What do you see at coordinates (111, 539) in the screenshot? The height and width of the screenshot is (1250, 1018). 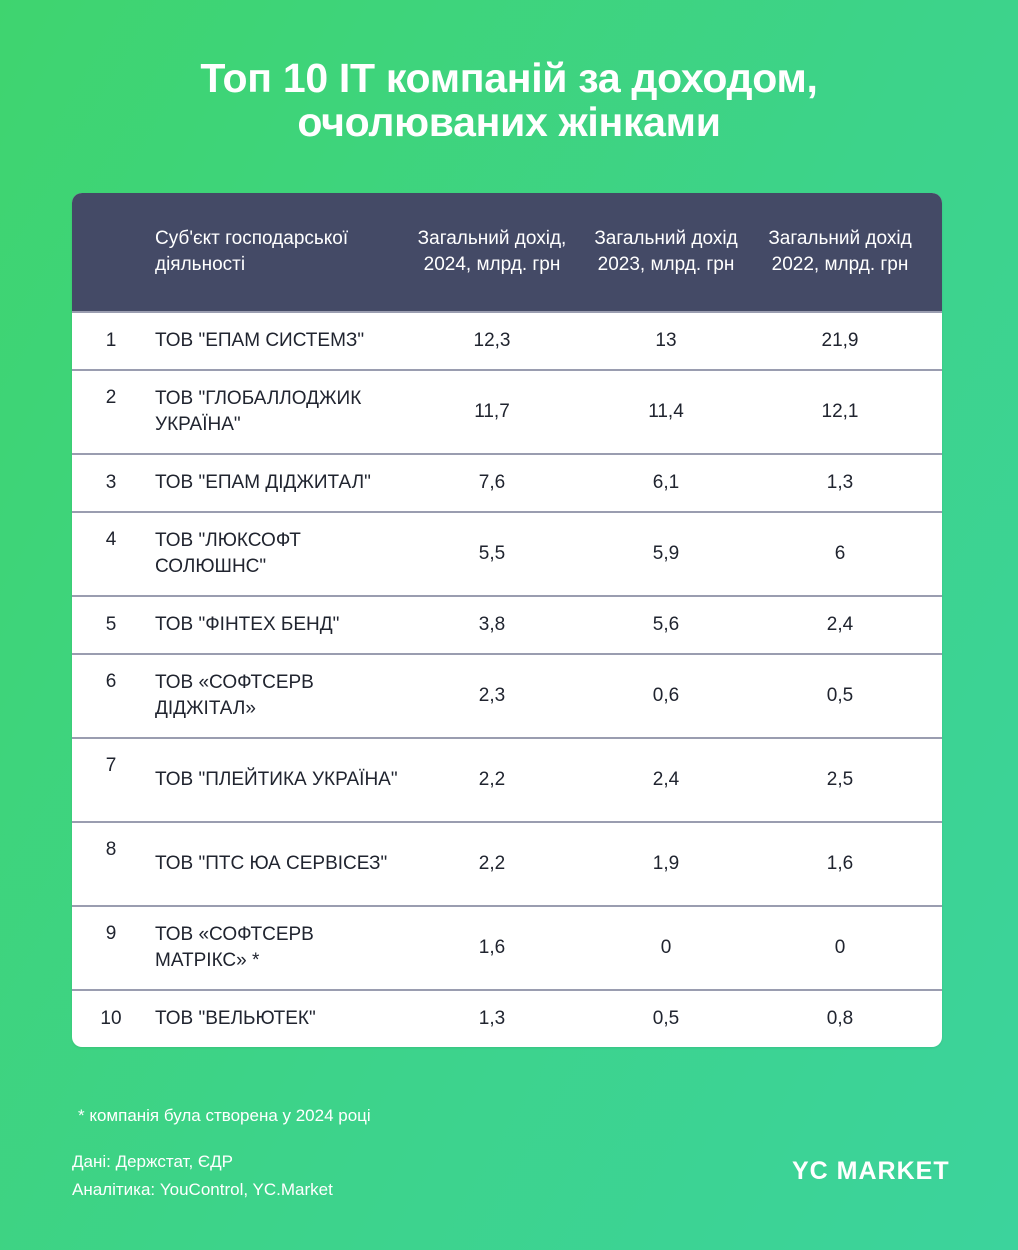 I see `cell-rank: 4` at bounding box center [111, 539].